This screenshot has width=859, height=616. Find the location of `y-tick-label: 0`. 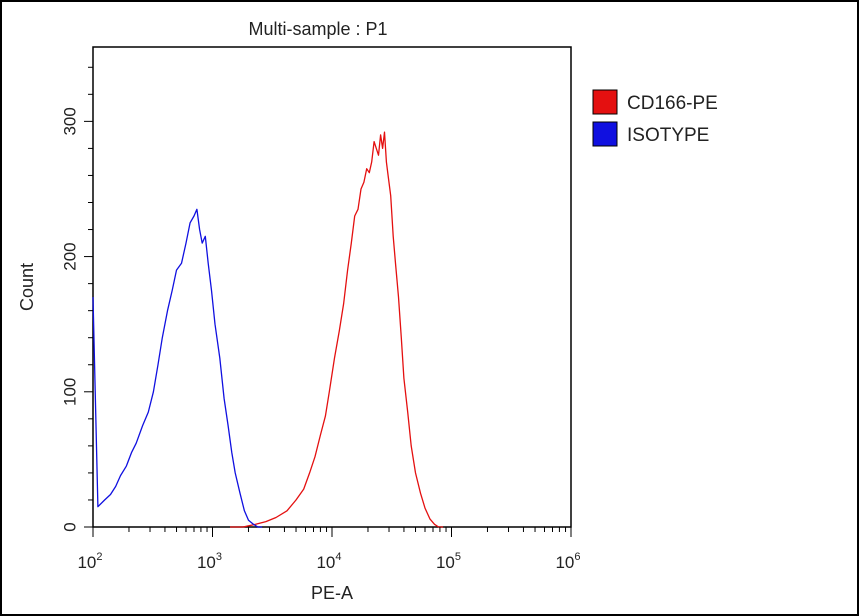

y-tick-label: 0 is located at coordinates (70, 526).